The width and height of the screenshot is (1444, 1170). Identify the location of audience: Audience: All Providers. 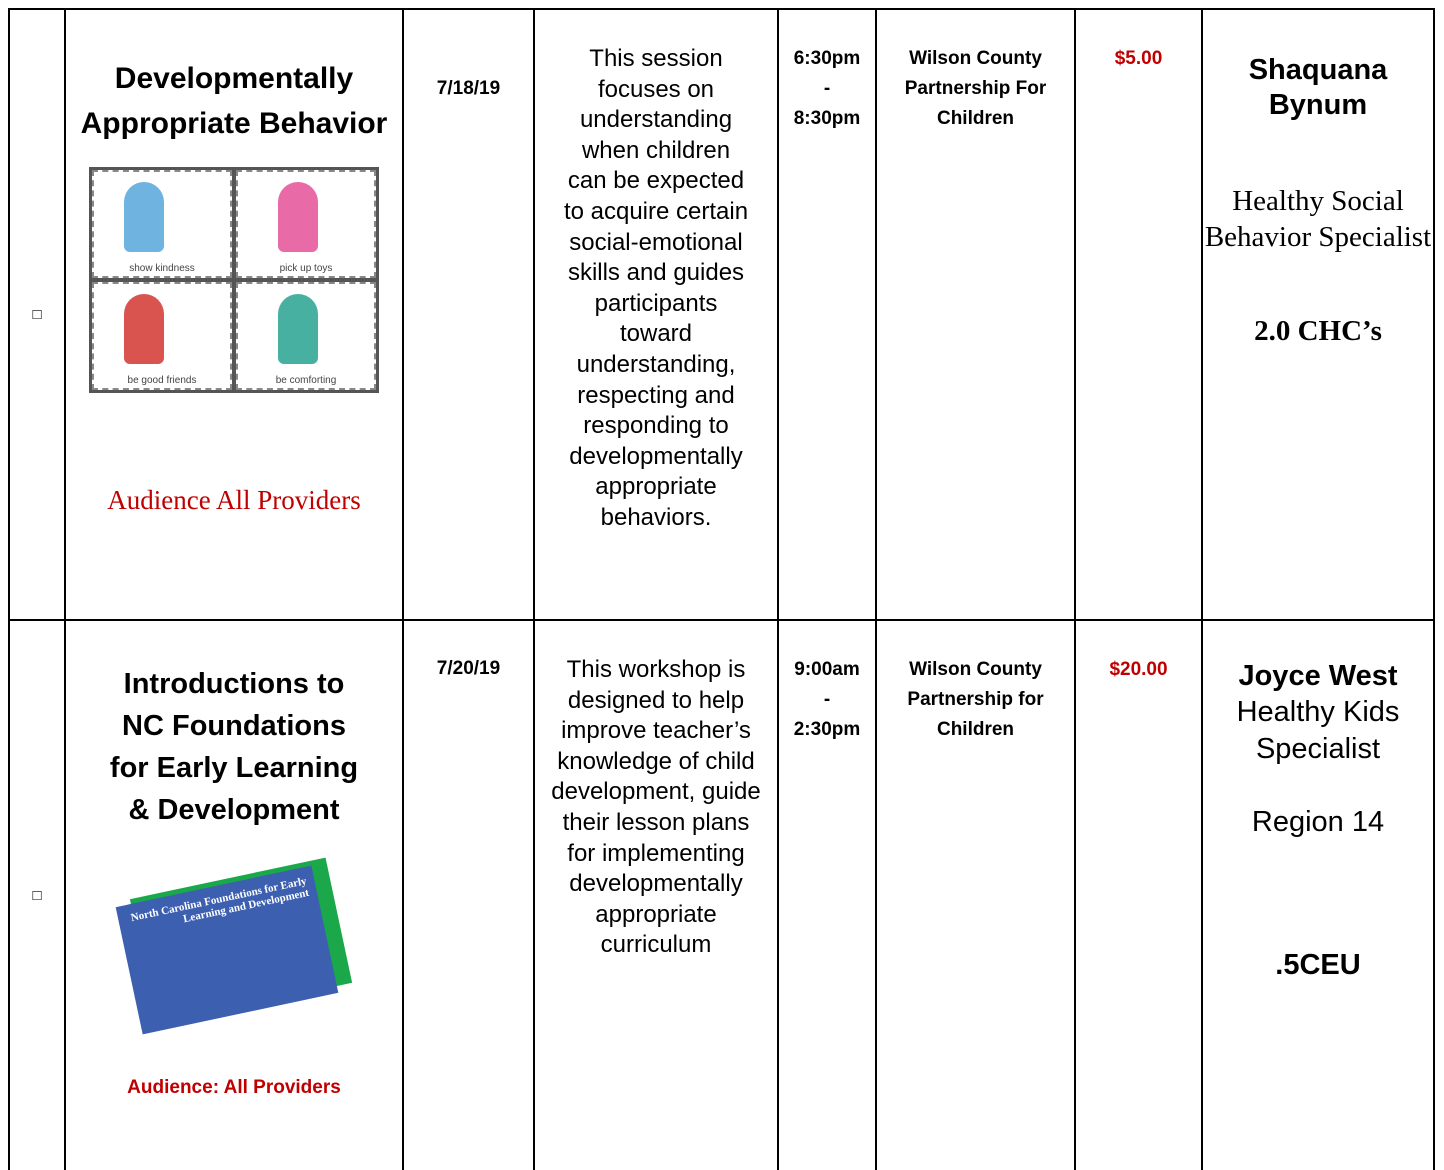
(234, 1087).